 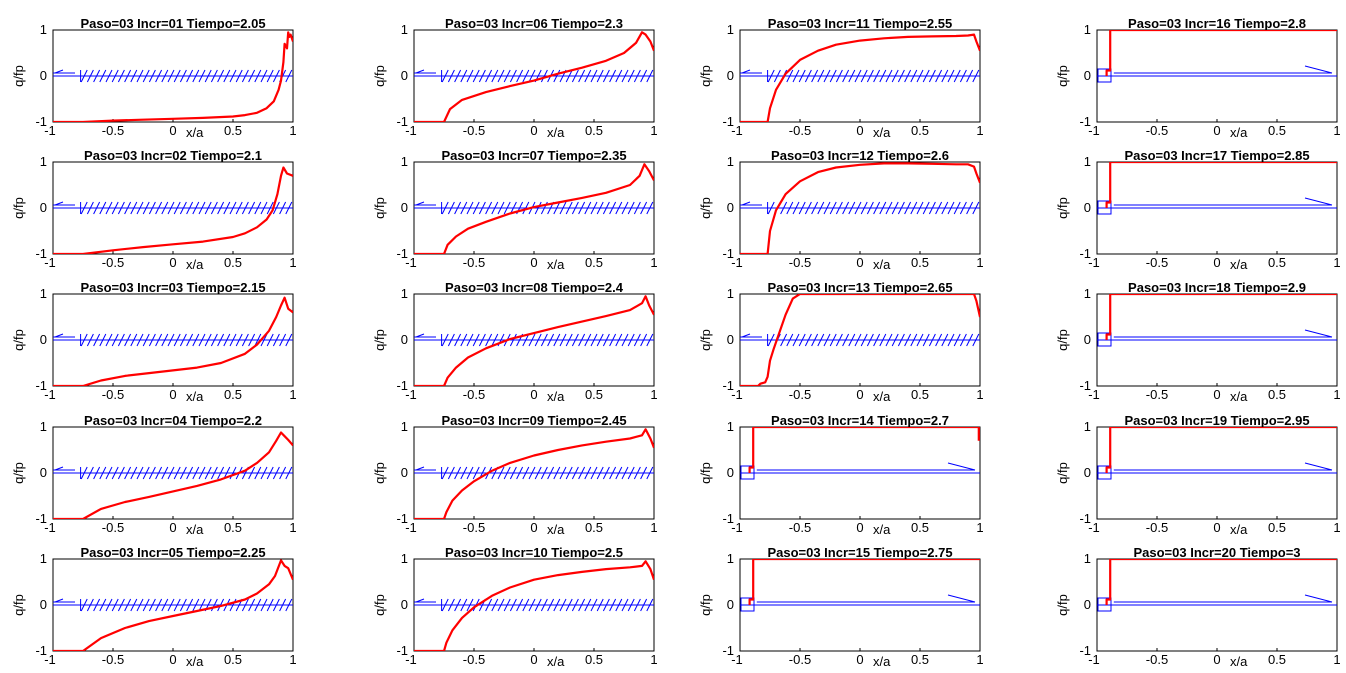 What do you see at coordinates (859, 552) in the screenshot?
I see `subplot-title: Paso=03 Incr=15 Tiempo=2.75` at bounding box center [859, 552].